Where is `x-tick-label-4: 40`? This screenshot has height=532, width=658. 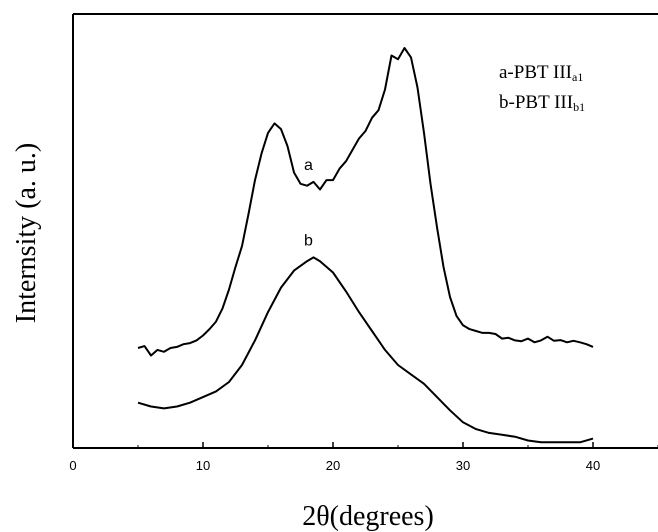 x-tick-label-4: 40 is located at coordinates (593, 465).